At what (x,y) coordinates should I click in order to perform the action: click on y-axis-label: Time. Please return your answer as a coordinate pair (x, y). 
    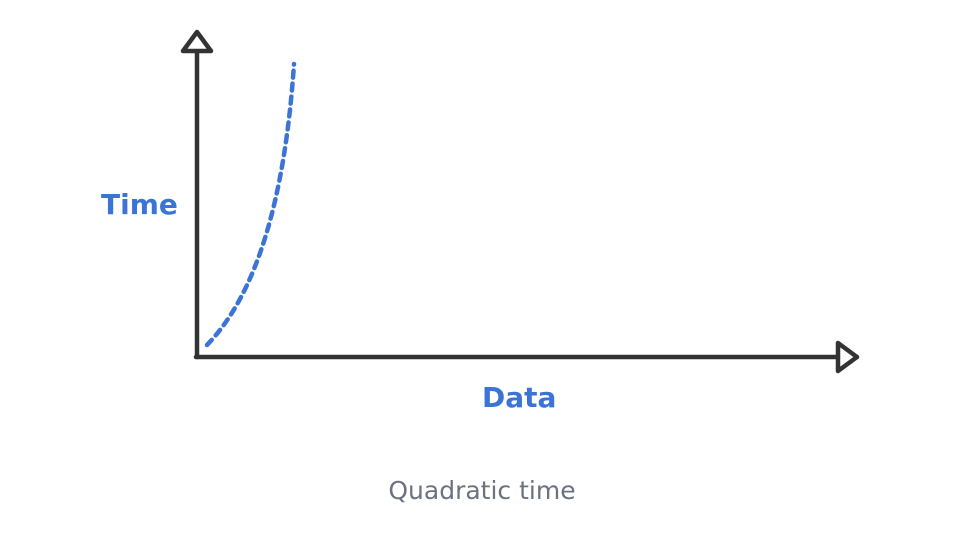
    Looking at the image, I should click on (139, 204).